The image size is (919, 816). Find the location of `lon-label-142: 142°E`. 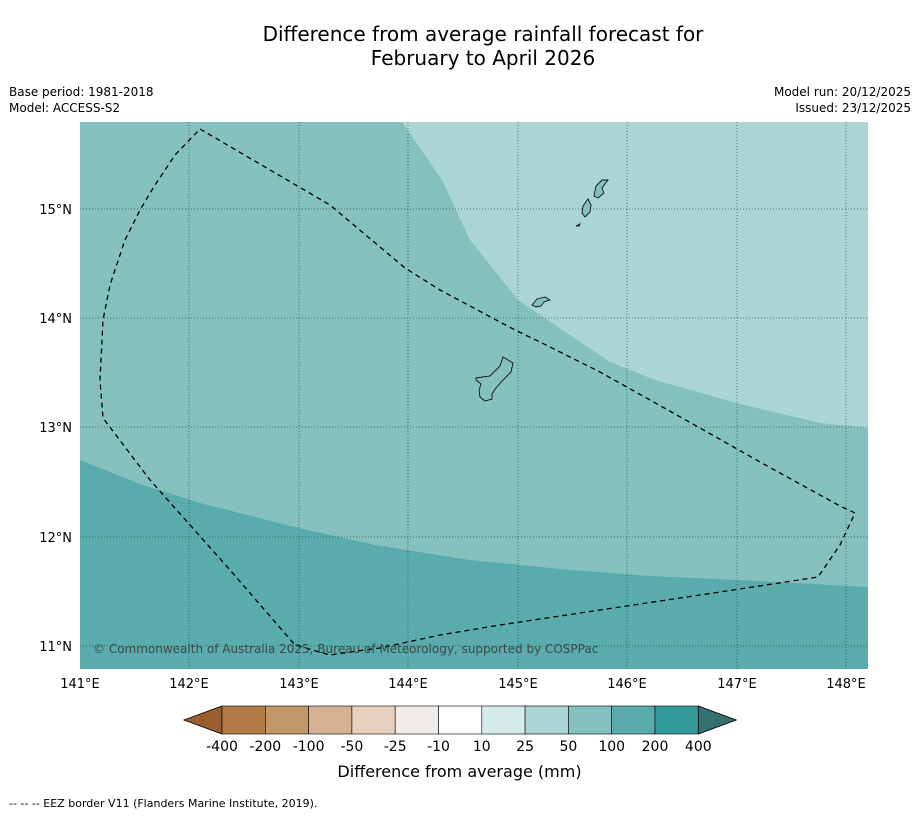

lon-label-142: 142°E is located at coordinates (189, 684).